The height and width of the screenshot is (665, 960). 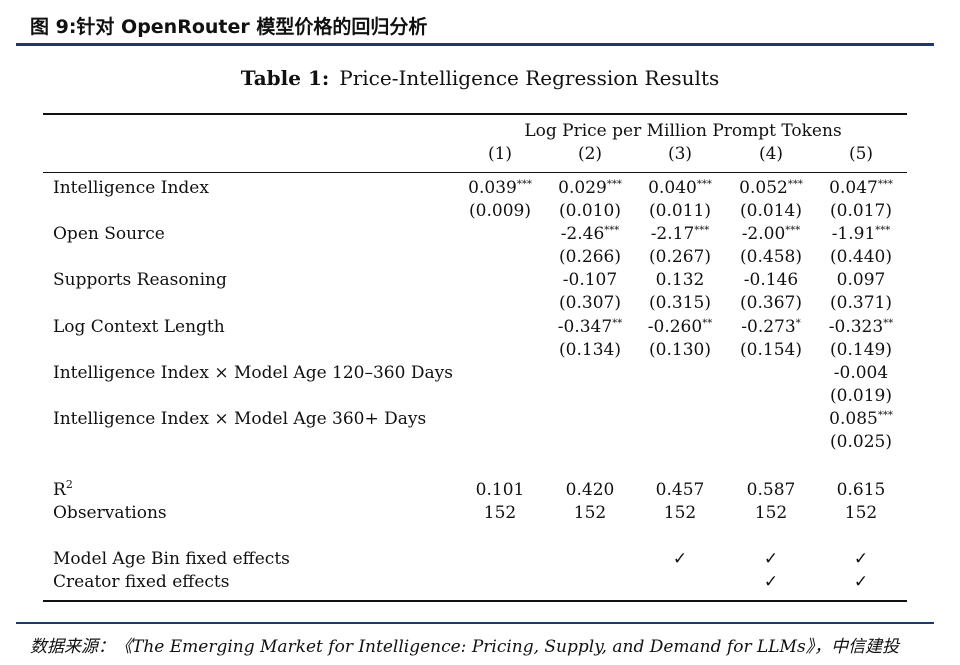 I want to click on coefficient-value: 0.039, so click(x=492, y=188).